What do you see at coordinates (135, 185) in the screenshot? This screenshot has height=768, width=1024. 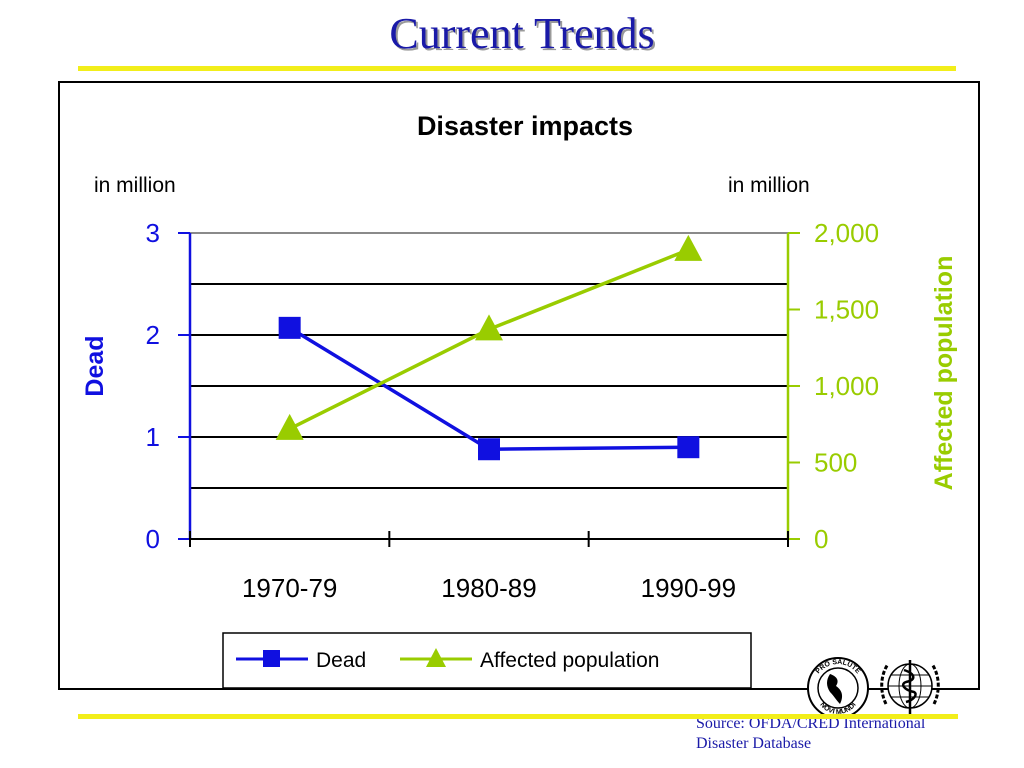 I see `left-unit-label: in million` at bounding box center [135, 185].